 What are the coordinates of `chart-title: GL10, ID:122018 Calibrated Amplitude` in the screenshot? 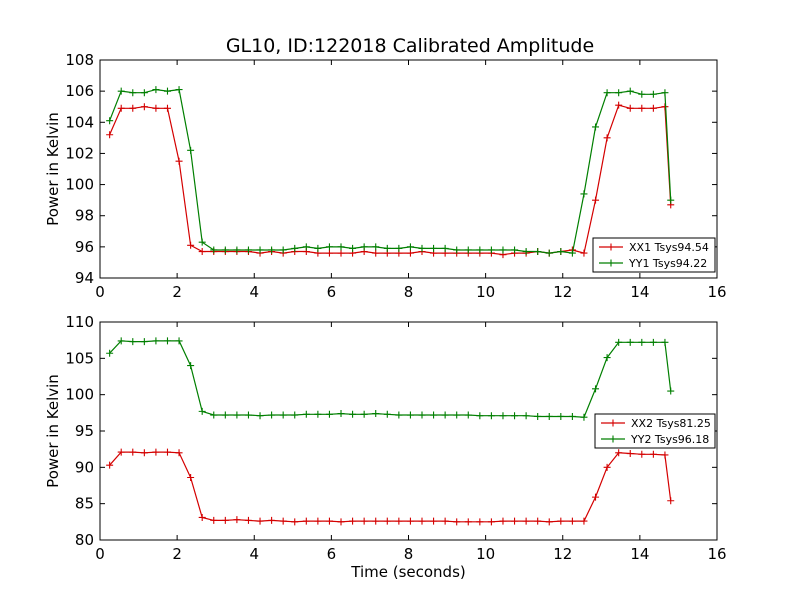 It's located at (410, 46).